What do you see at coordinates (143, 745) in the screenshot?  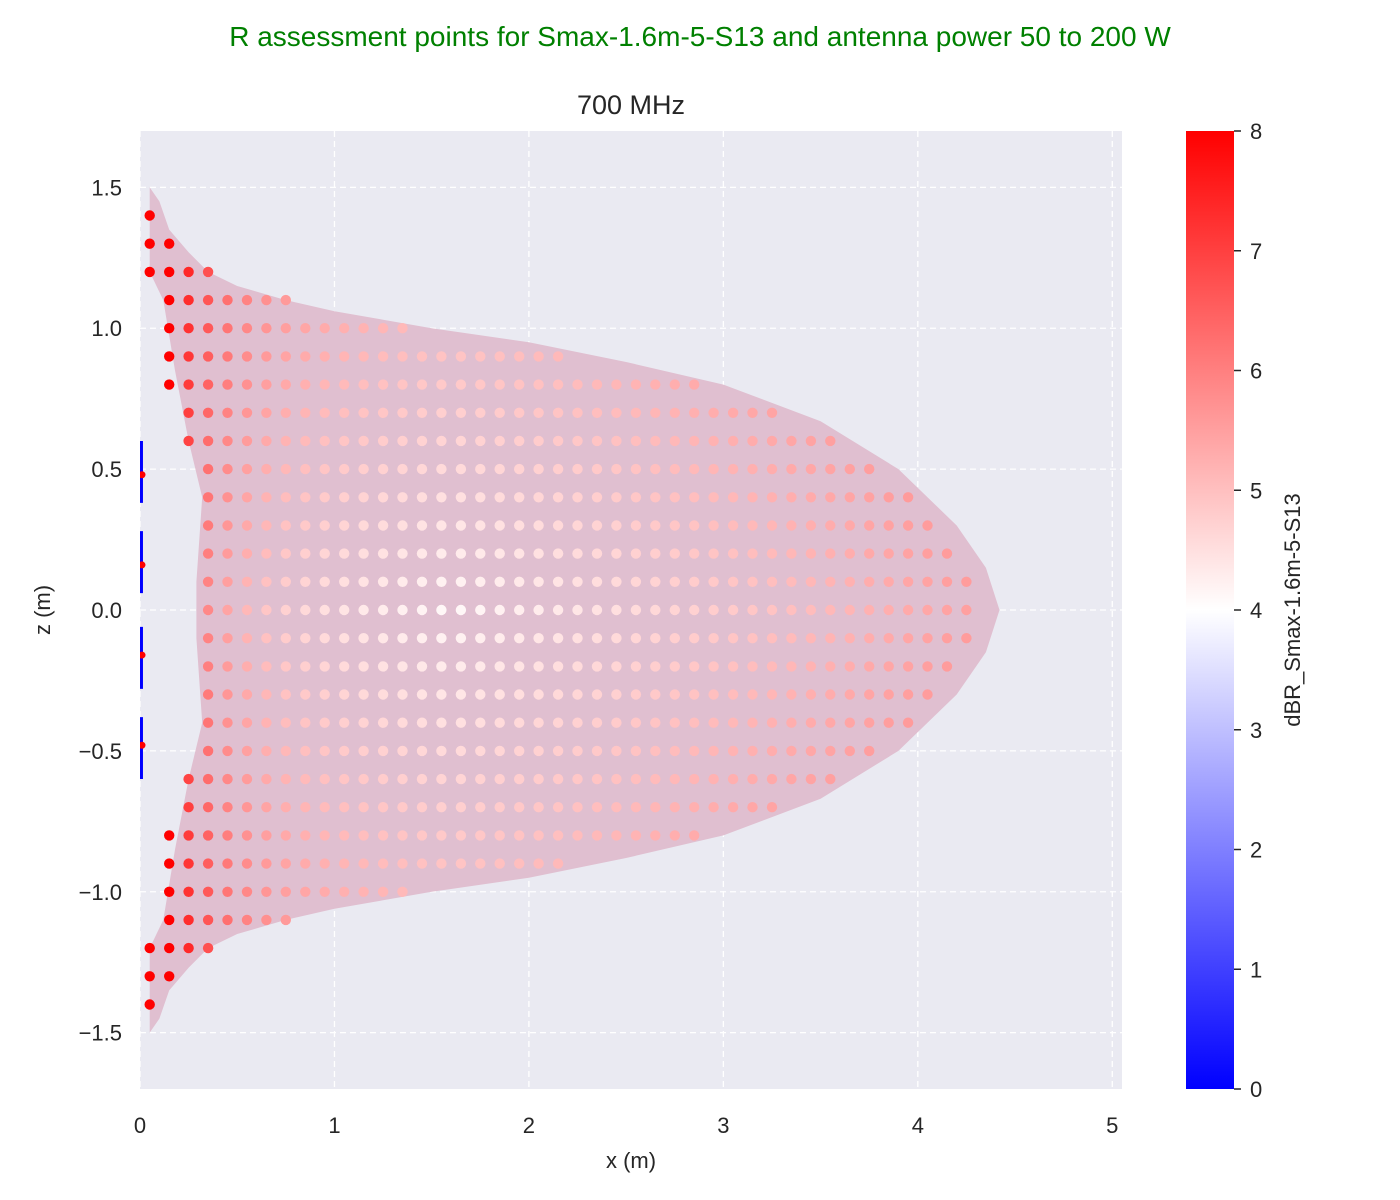 I see `axis-point` at bounding box center [143, 745].